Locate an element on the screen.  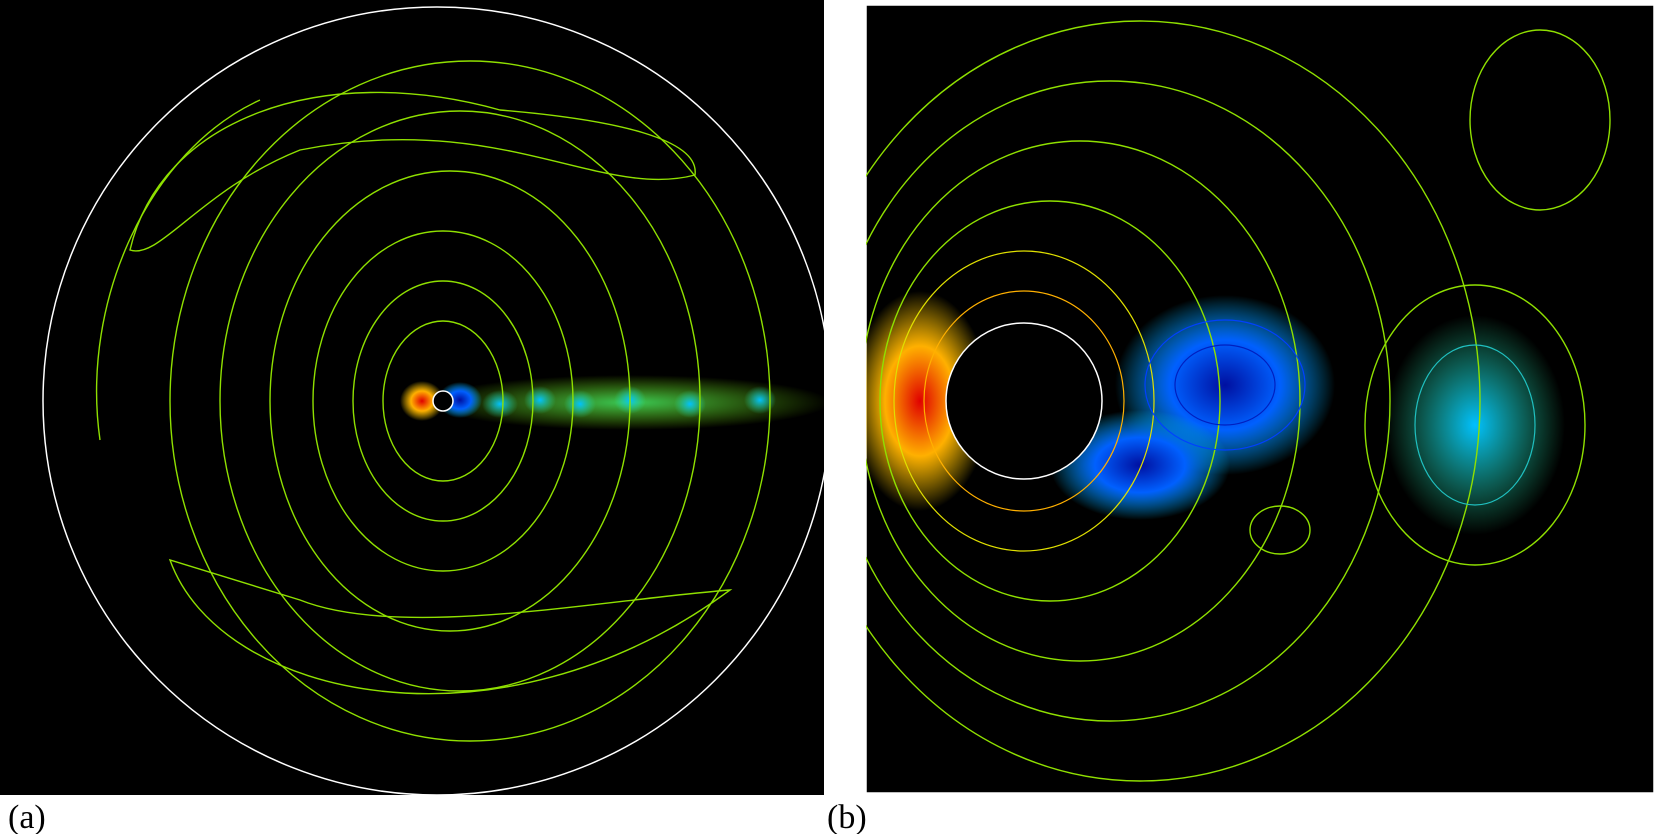
cylinder is located at coordinates (443, 401).